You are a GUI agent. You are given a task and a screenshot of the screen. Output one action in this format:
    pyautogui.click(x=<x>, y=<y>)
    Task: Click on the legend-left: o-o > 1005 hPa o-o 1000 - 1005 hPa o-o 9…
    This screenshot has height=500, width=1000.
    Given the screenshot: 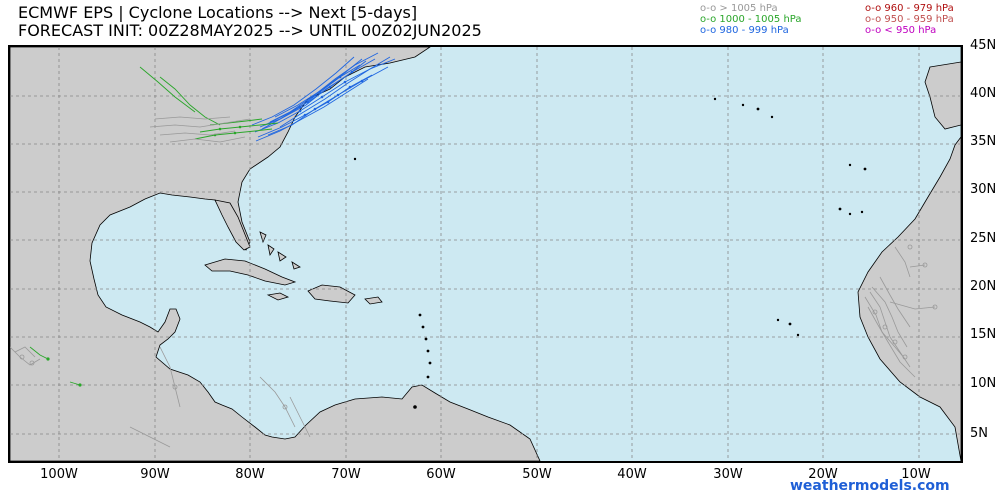 What is the action you would take?
    pyautogui.click(x=750, y=19)
    